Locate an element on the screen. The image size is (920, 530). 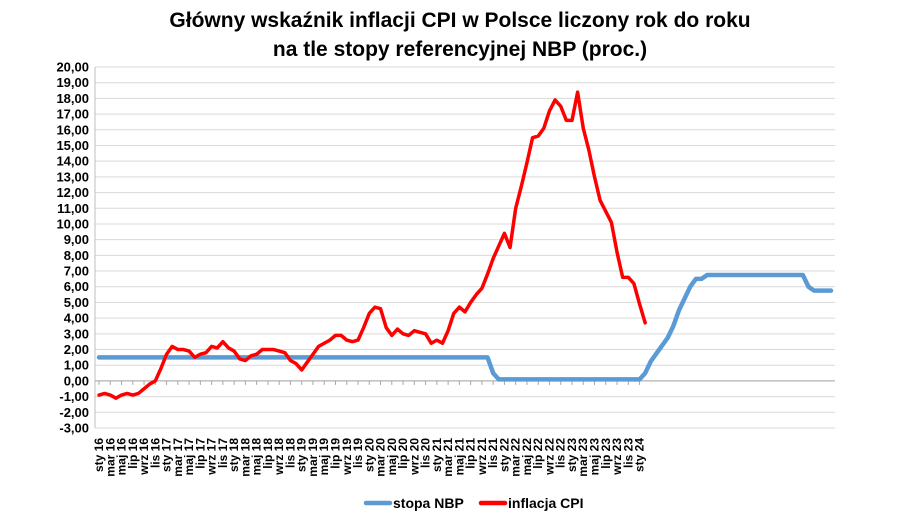
x-tick-label: mar 16 is located at coordinates (110, 457).